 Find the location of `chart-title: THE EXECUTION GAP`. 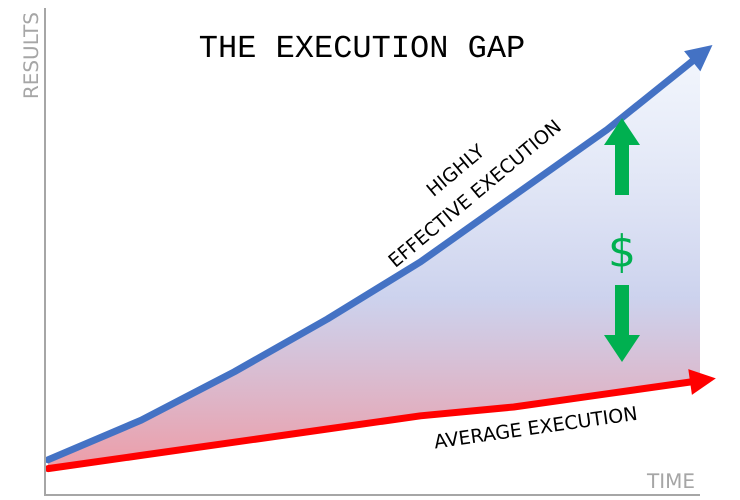

chart-title: THE EXECUTION GAP is located at coordinates (362, 48).